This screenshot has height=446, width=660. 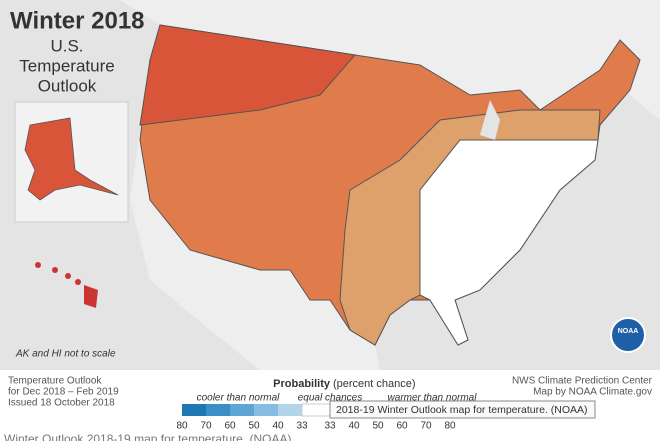 I want to click on noaa-logo-text: NOAA, so click(x=628, y=331).